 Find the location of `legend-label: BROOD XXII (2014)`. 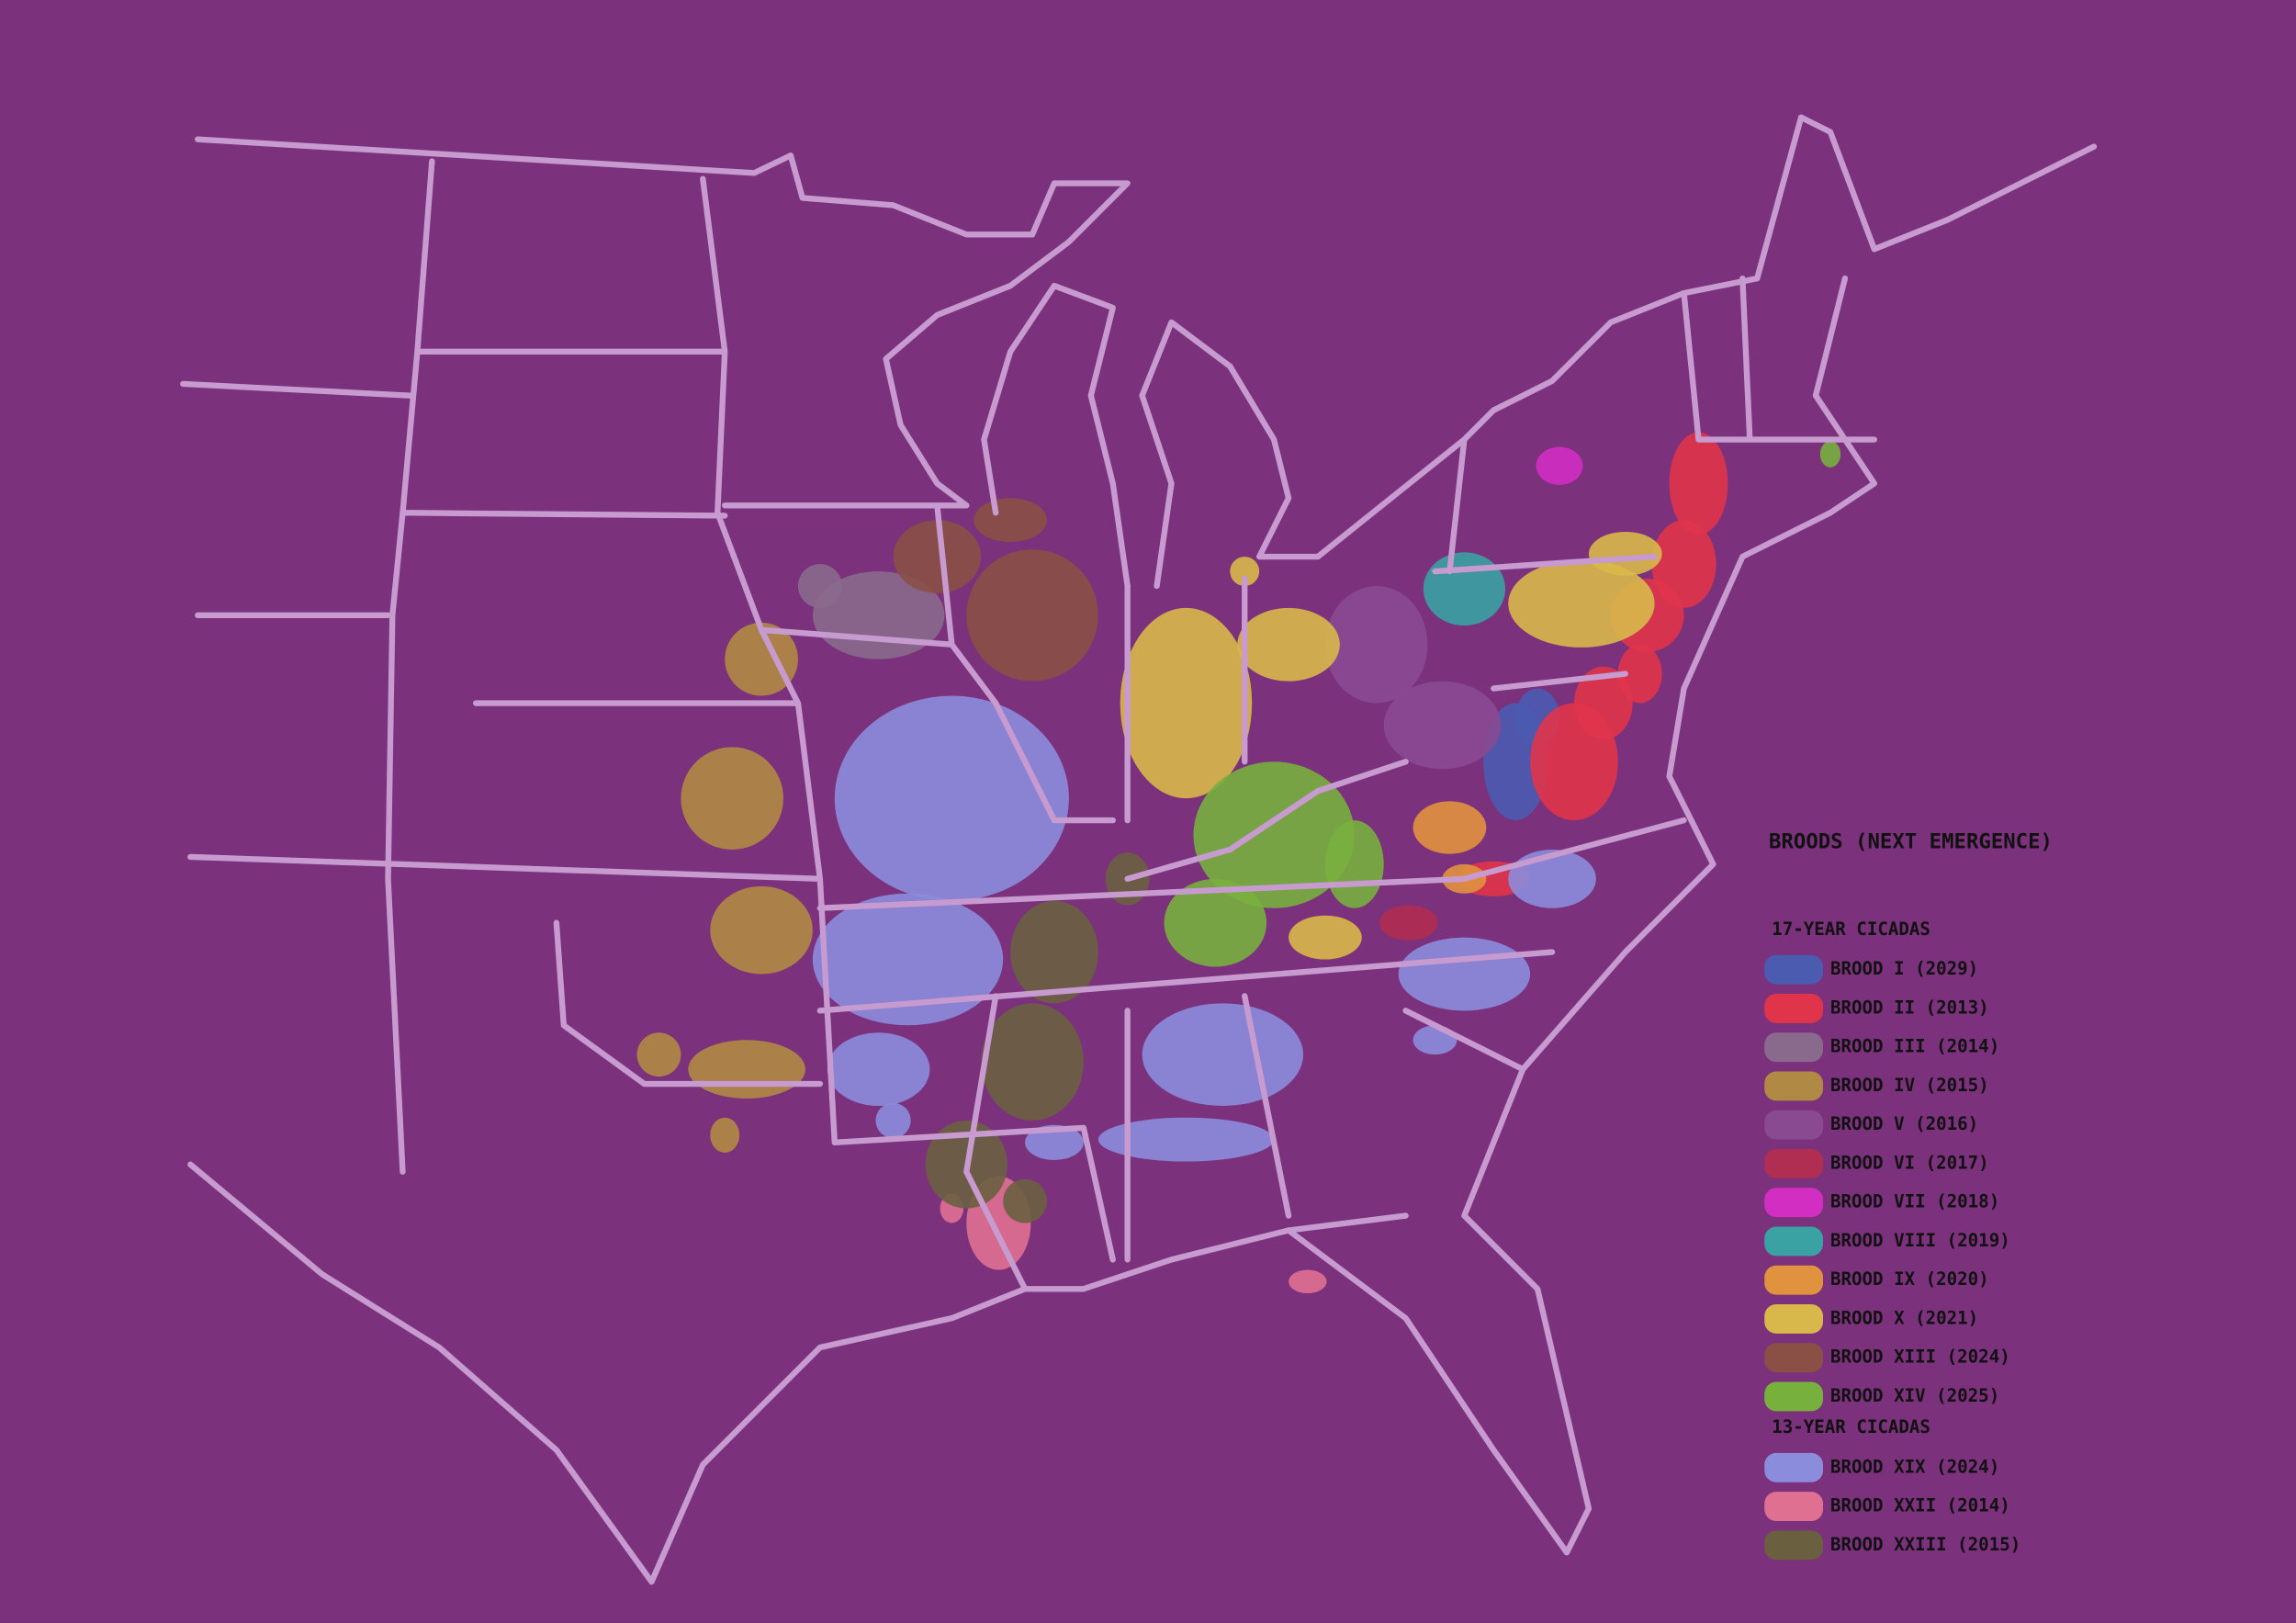

legend-label: BROOD XXII (2014) is located at coordinates (1920, 1506).